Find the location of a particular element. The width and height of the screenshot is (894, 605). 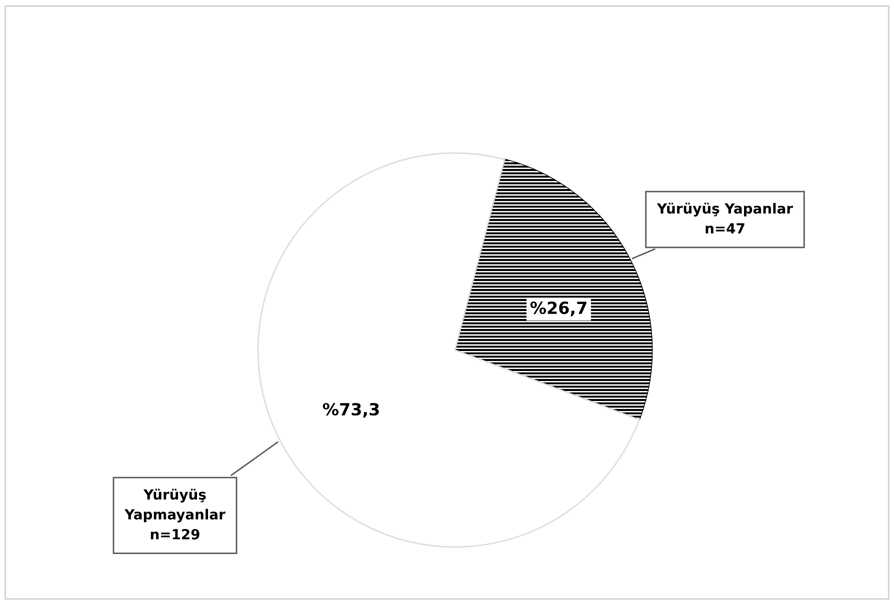

slice-label: Yürüyüş Yapmayanlar n=129 is located at coordinates (175, 514).